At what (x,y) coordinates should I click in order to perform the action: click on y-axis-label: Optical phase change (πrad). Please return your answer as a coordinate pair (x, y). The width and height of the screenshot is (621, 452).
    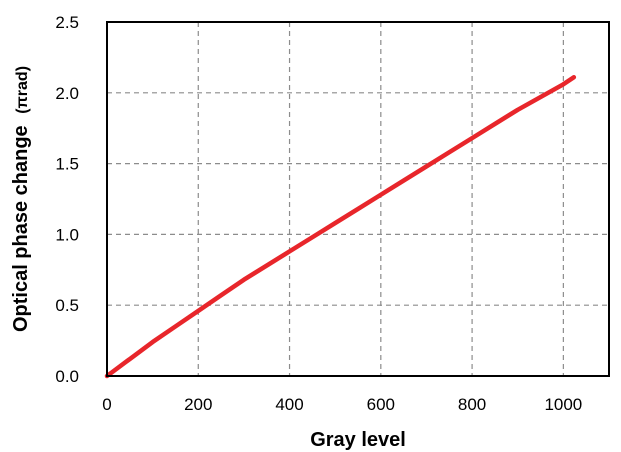
    Looking at the image, I should click on (21, 199).